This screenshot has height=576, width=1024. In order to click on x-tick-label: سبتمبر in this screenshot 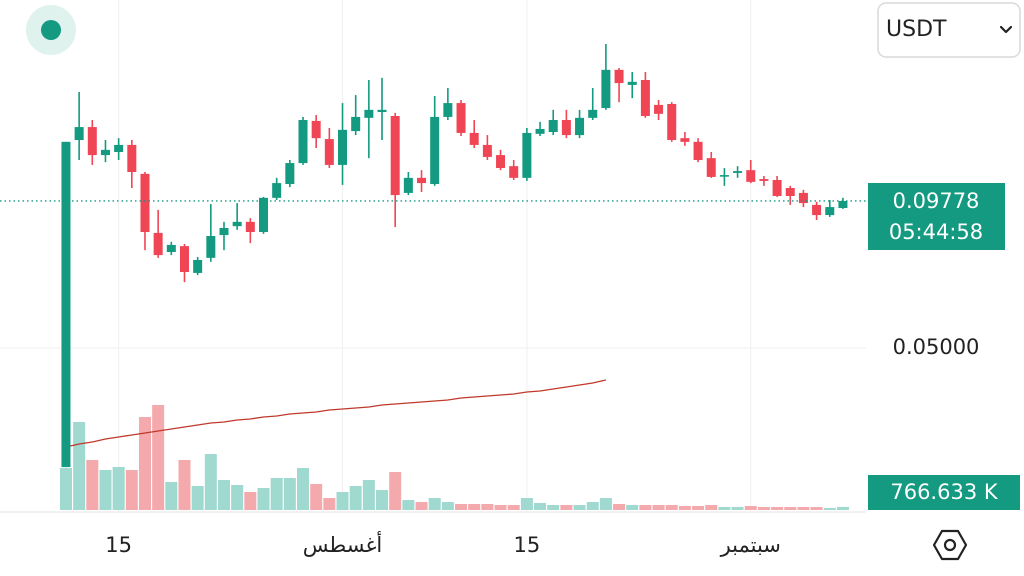, I will do `click(750, 545)`.